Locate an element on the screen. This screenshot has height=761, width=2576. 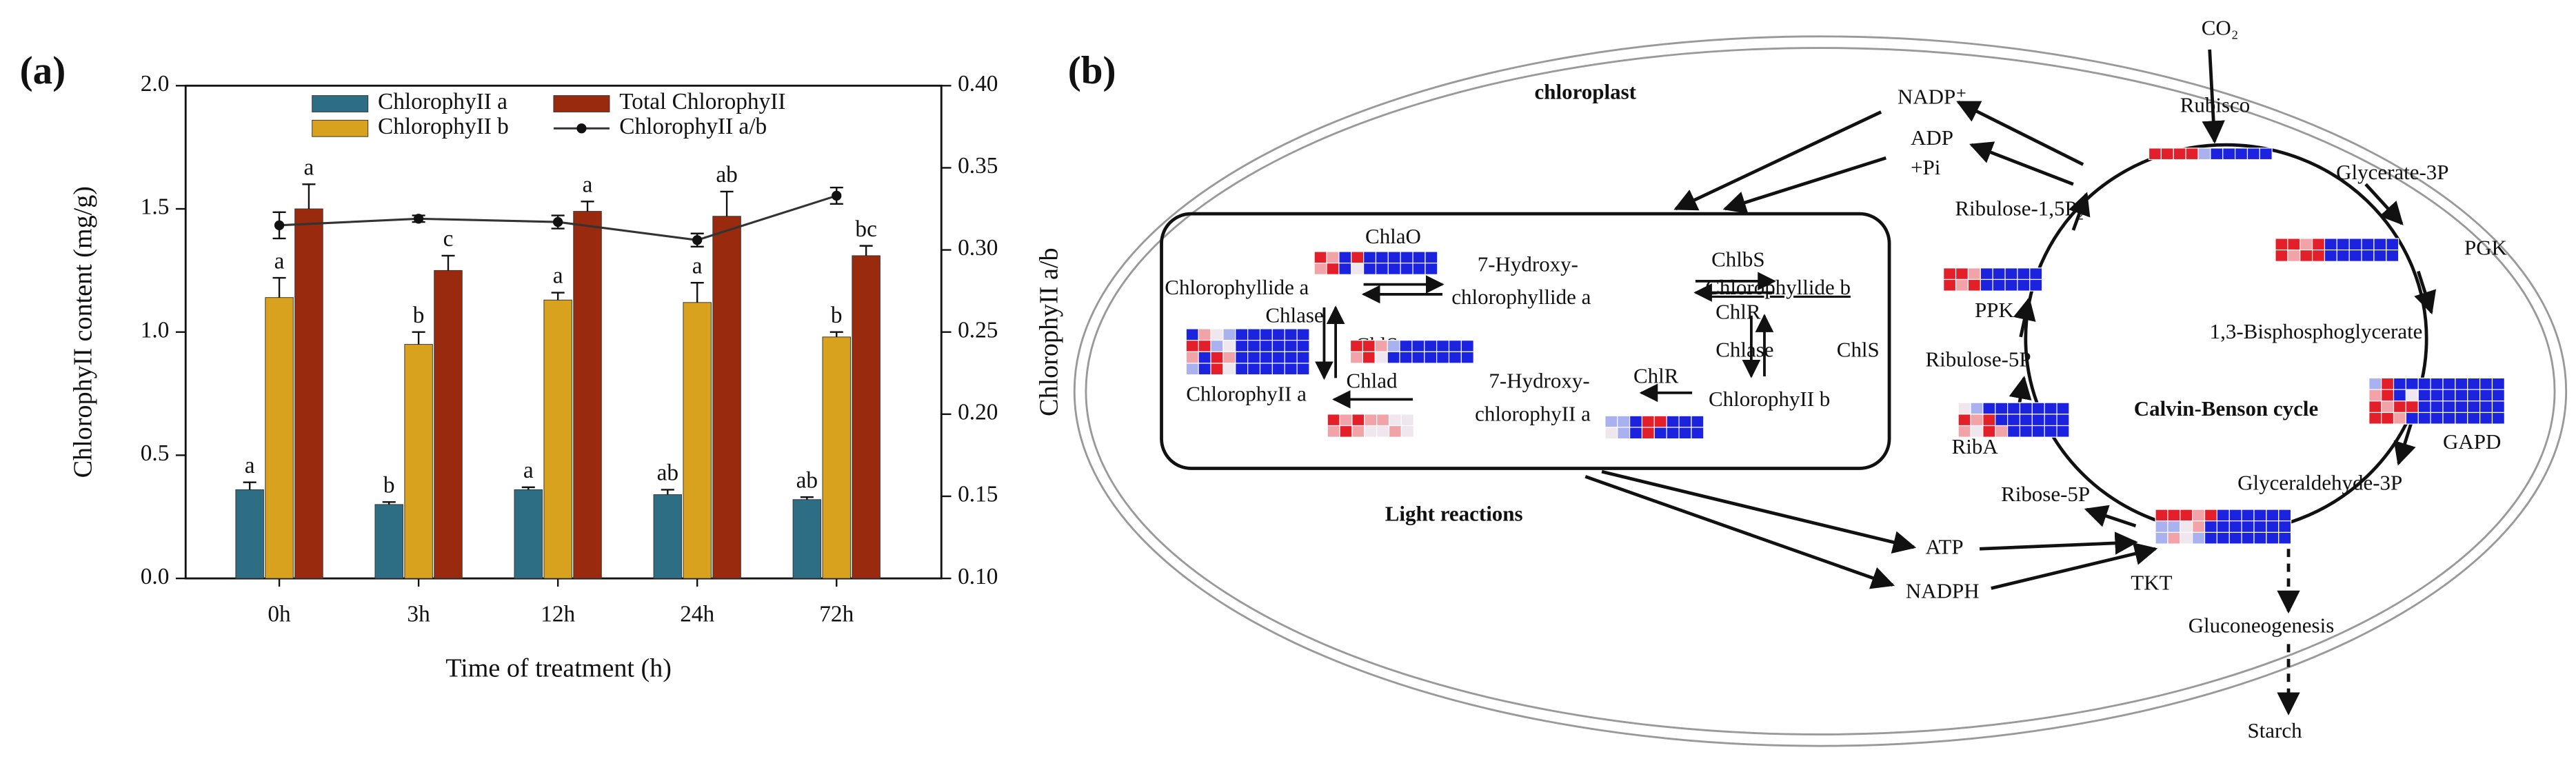
yticks-label: 1.5 is located at coordinates (155, 207).